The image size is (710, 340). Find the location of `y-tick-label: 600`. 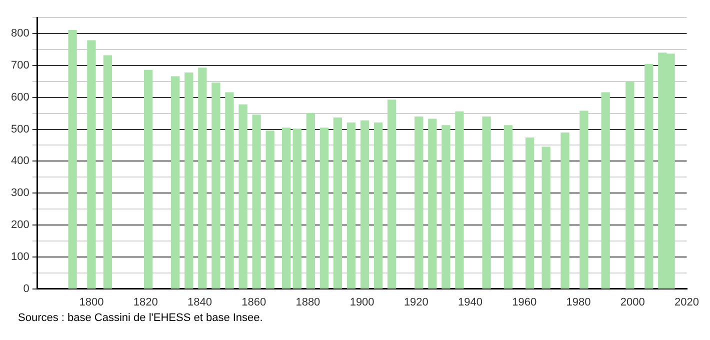

y-tick-label: 600 is located at coordinates (20, 97).